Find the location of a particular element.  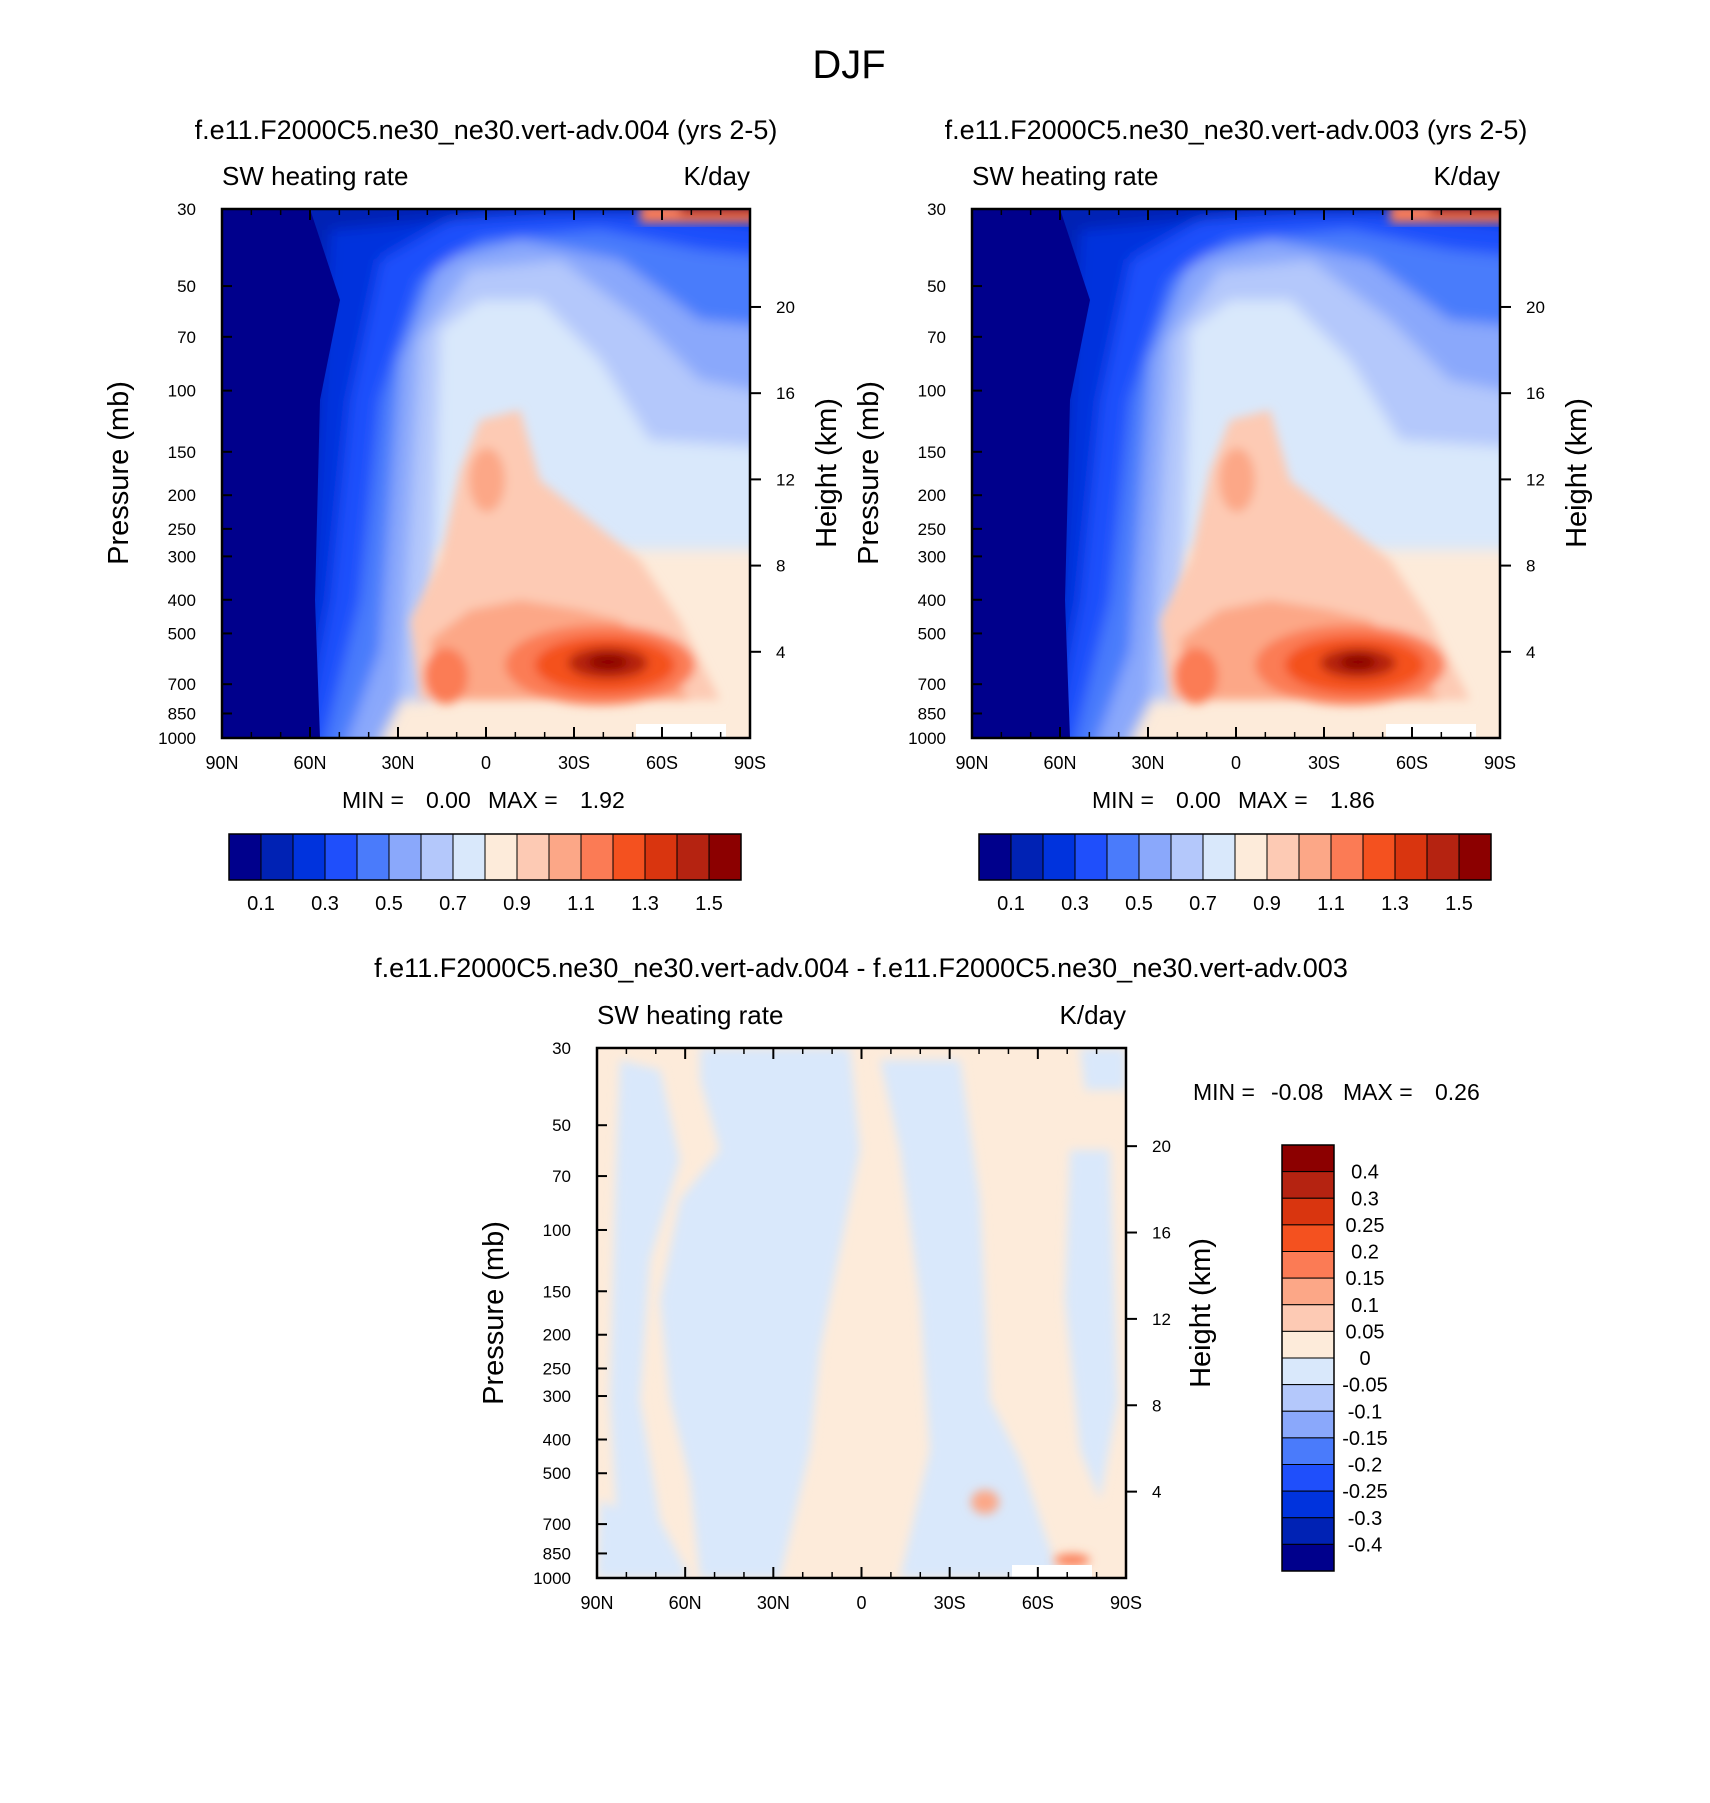

panel-c-max-value: 0.26 is located at coordinates (1457, 1092).